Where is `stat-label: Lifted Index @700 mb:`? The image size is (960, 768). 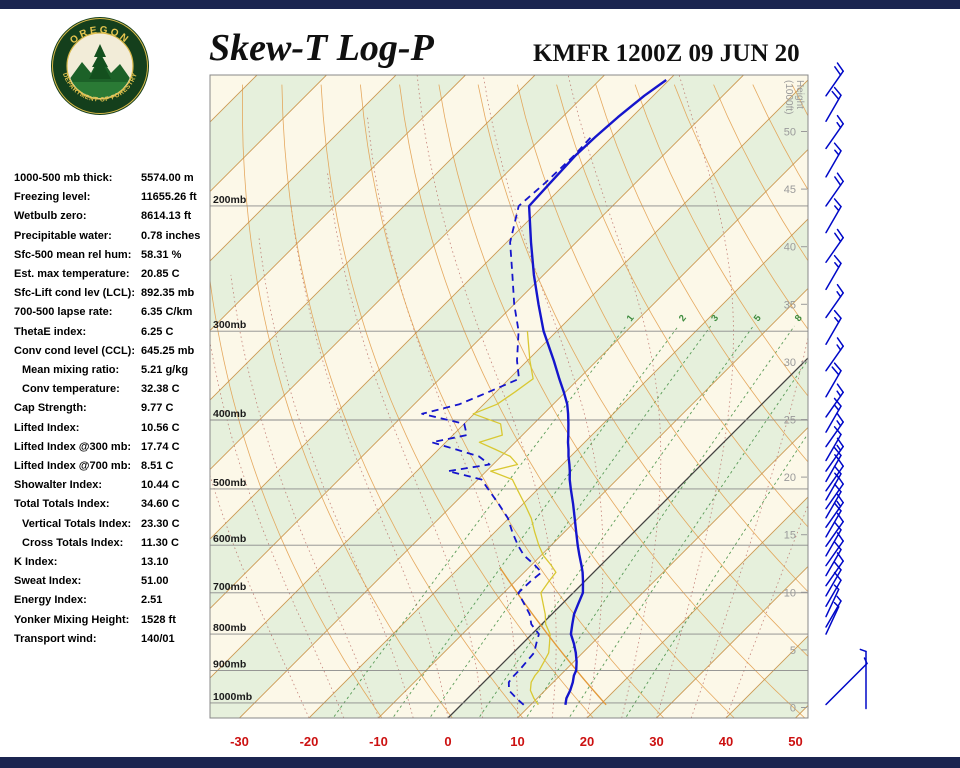
stat-label: Lifted Index @700 mb: is located at coordinates (73, 466).